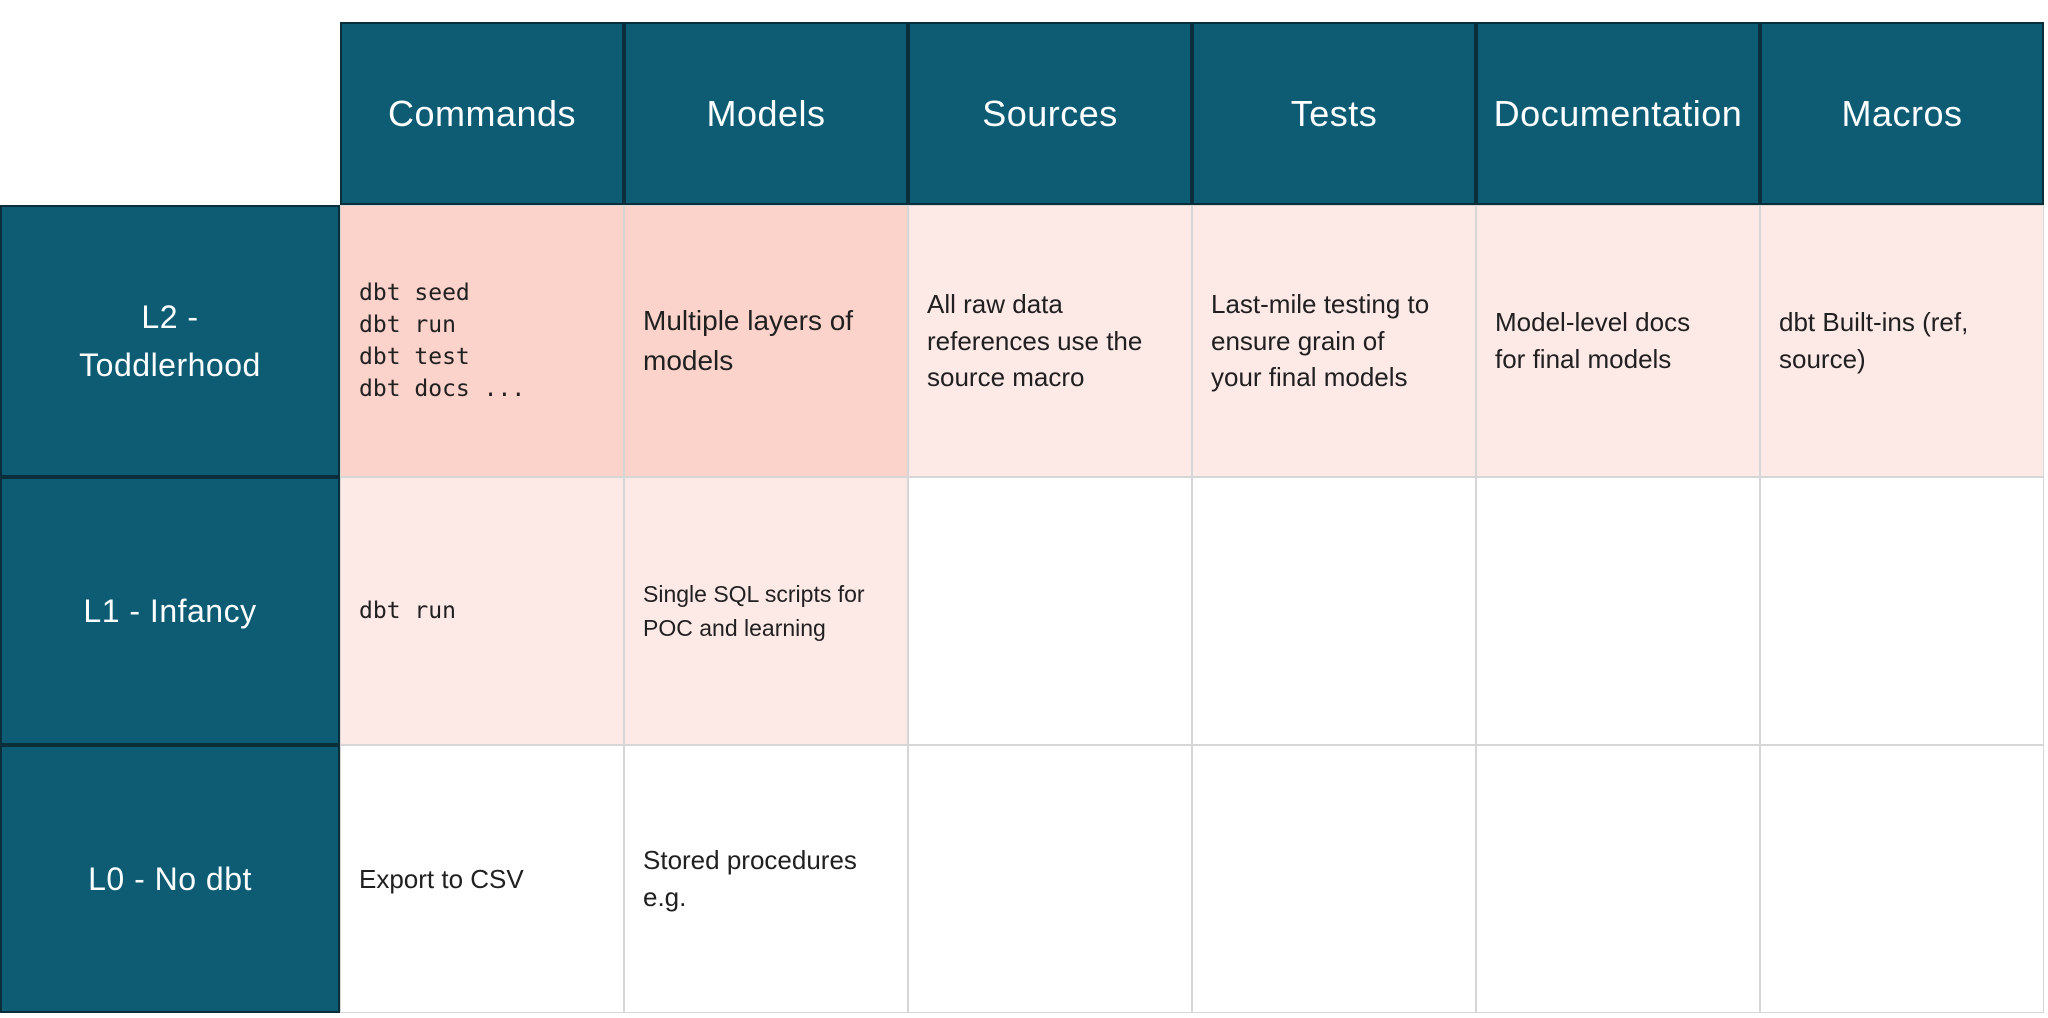  Describe the element at coordinates (482, 113) in the screenshot. I see `column-header-commands: Commands` at that location.